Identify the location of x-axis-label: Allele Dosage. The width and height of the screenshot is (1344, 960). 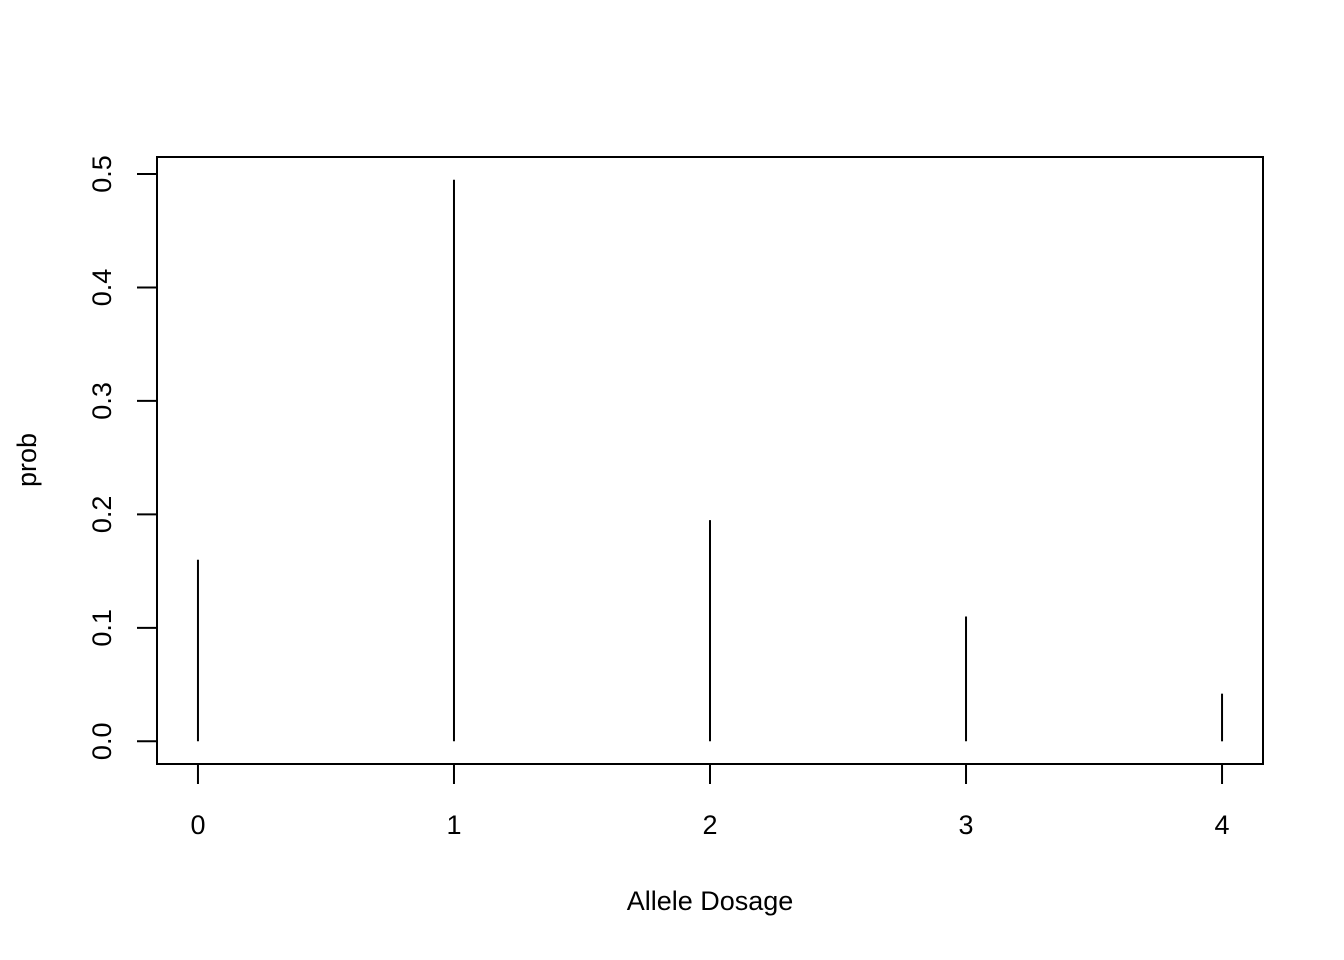
(710, 901).